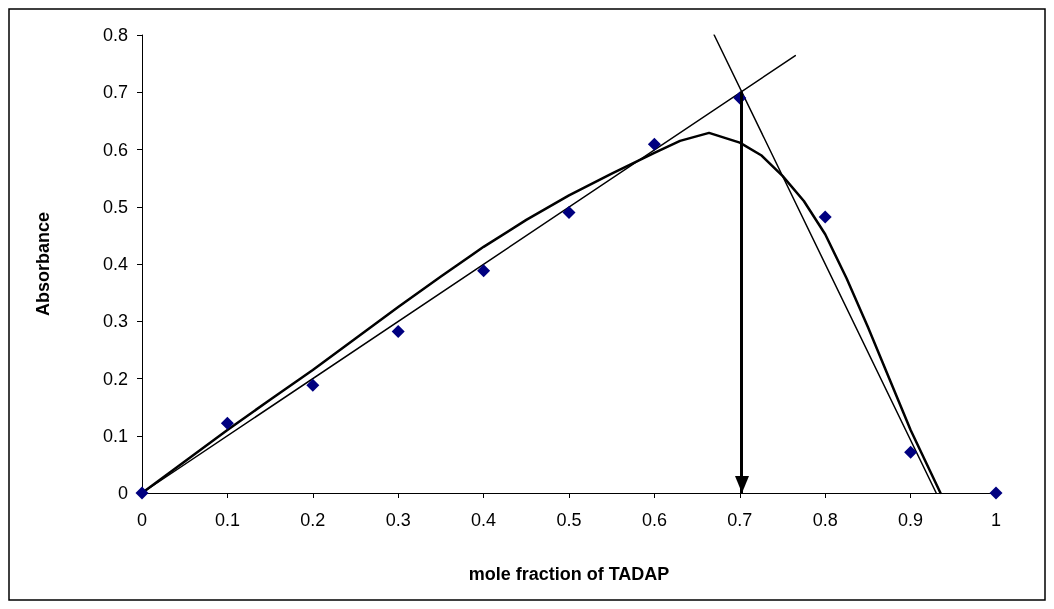 Image resolution: width=1054 pixels, height=609 pixels. I want to click on x-tick-label: 0, so click(142, 520).